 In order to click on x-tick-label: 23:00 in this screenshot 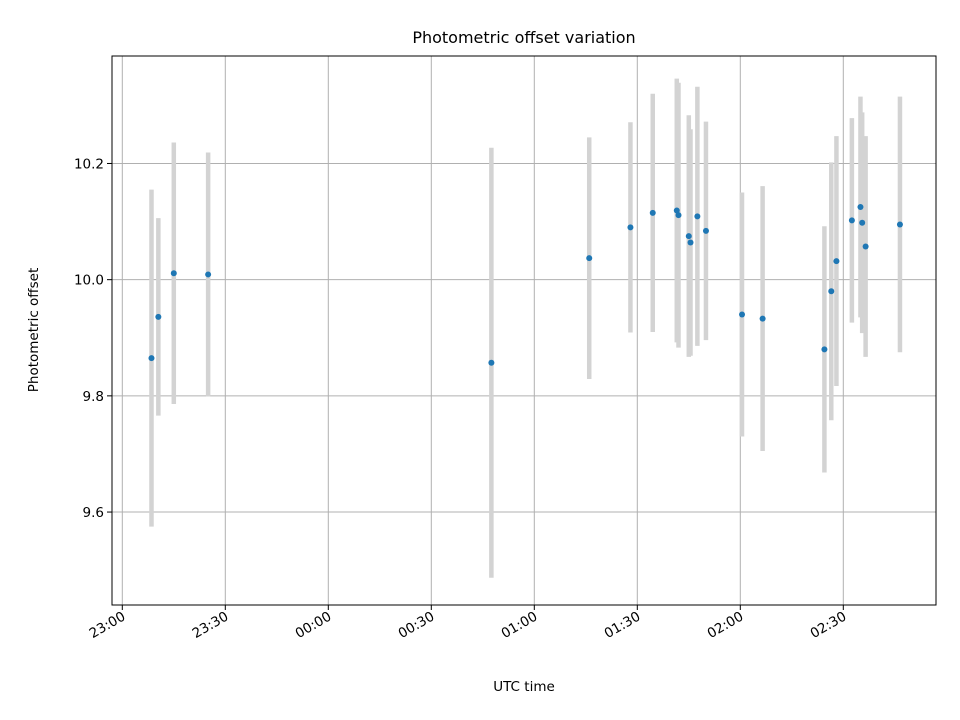, I will do `click(108, 625)`.